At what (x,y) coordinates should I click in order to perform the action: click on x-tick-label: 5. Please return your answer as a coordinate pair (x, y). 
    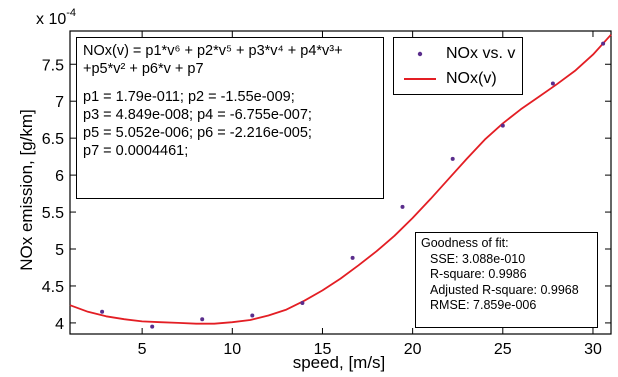
    Looking at the image, I should click on (142, 349).